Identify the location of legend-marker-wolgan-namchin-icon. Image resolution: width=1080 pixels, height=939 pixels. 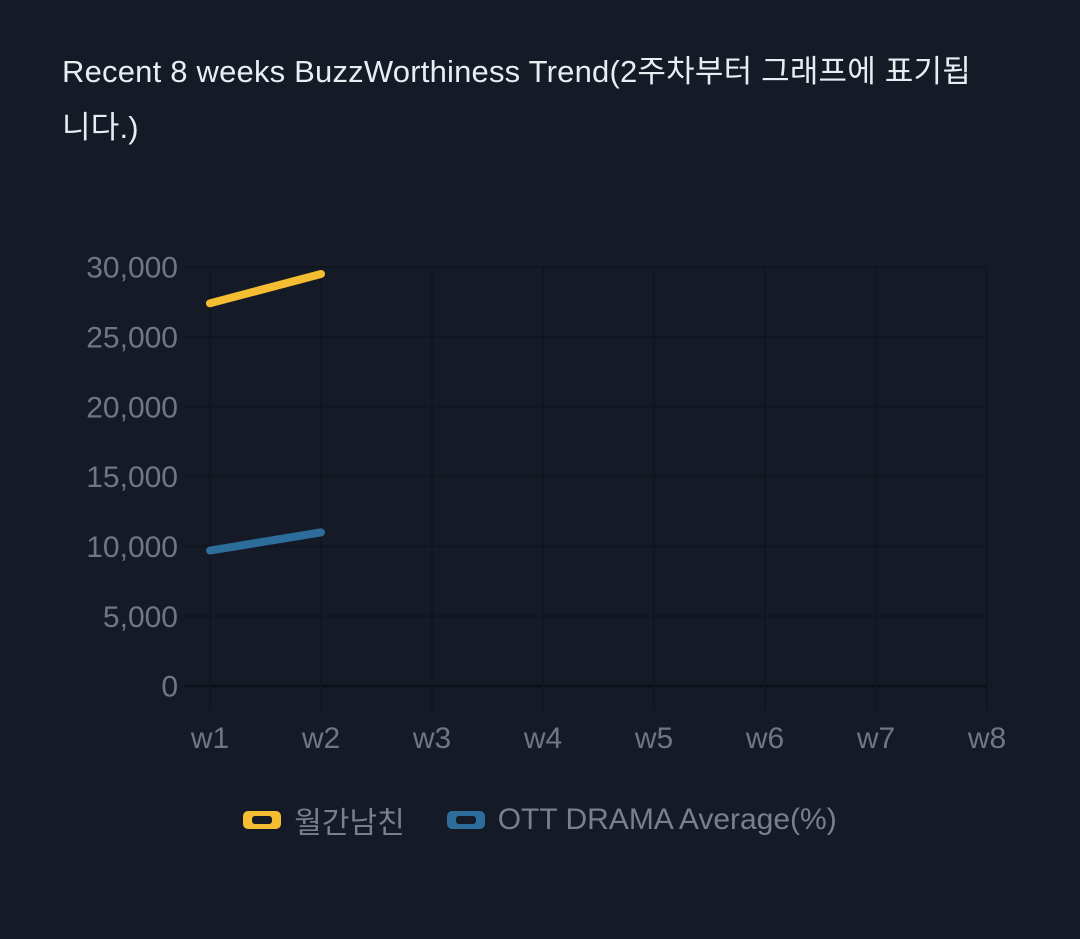
(262, 820).